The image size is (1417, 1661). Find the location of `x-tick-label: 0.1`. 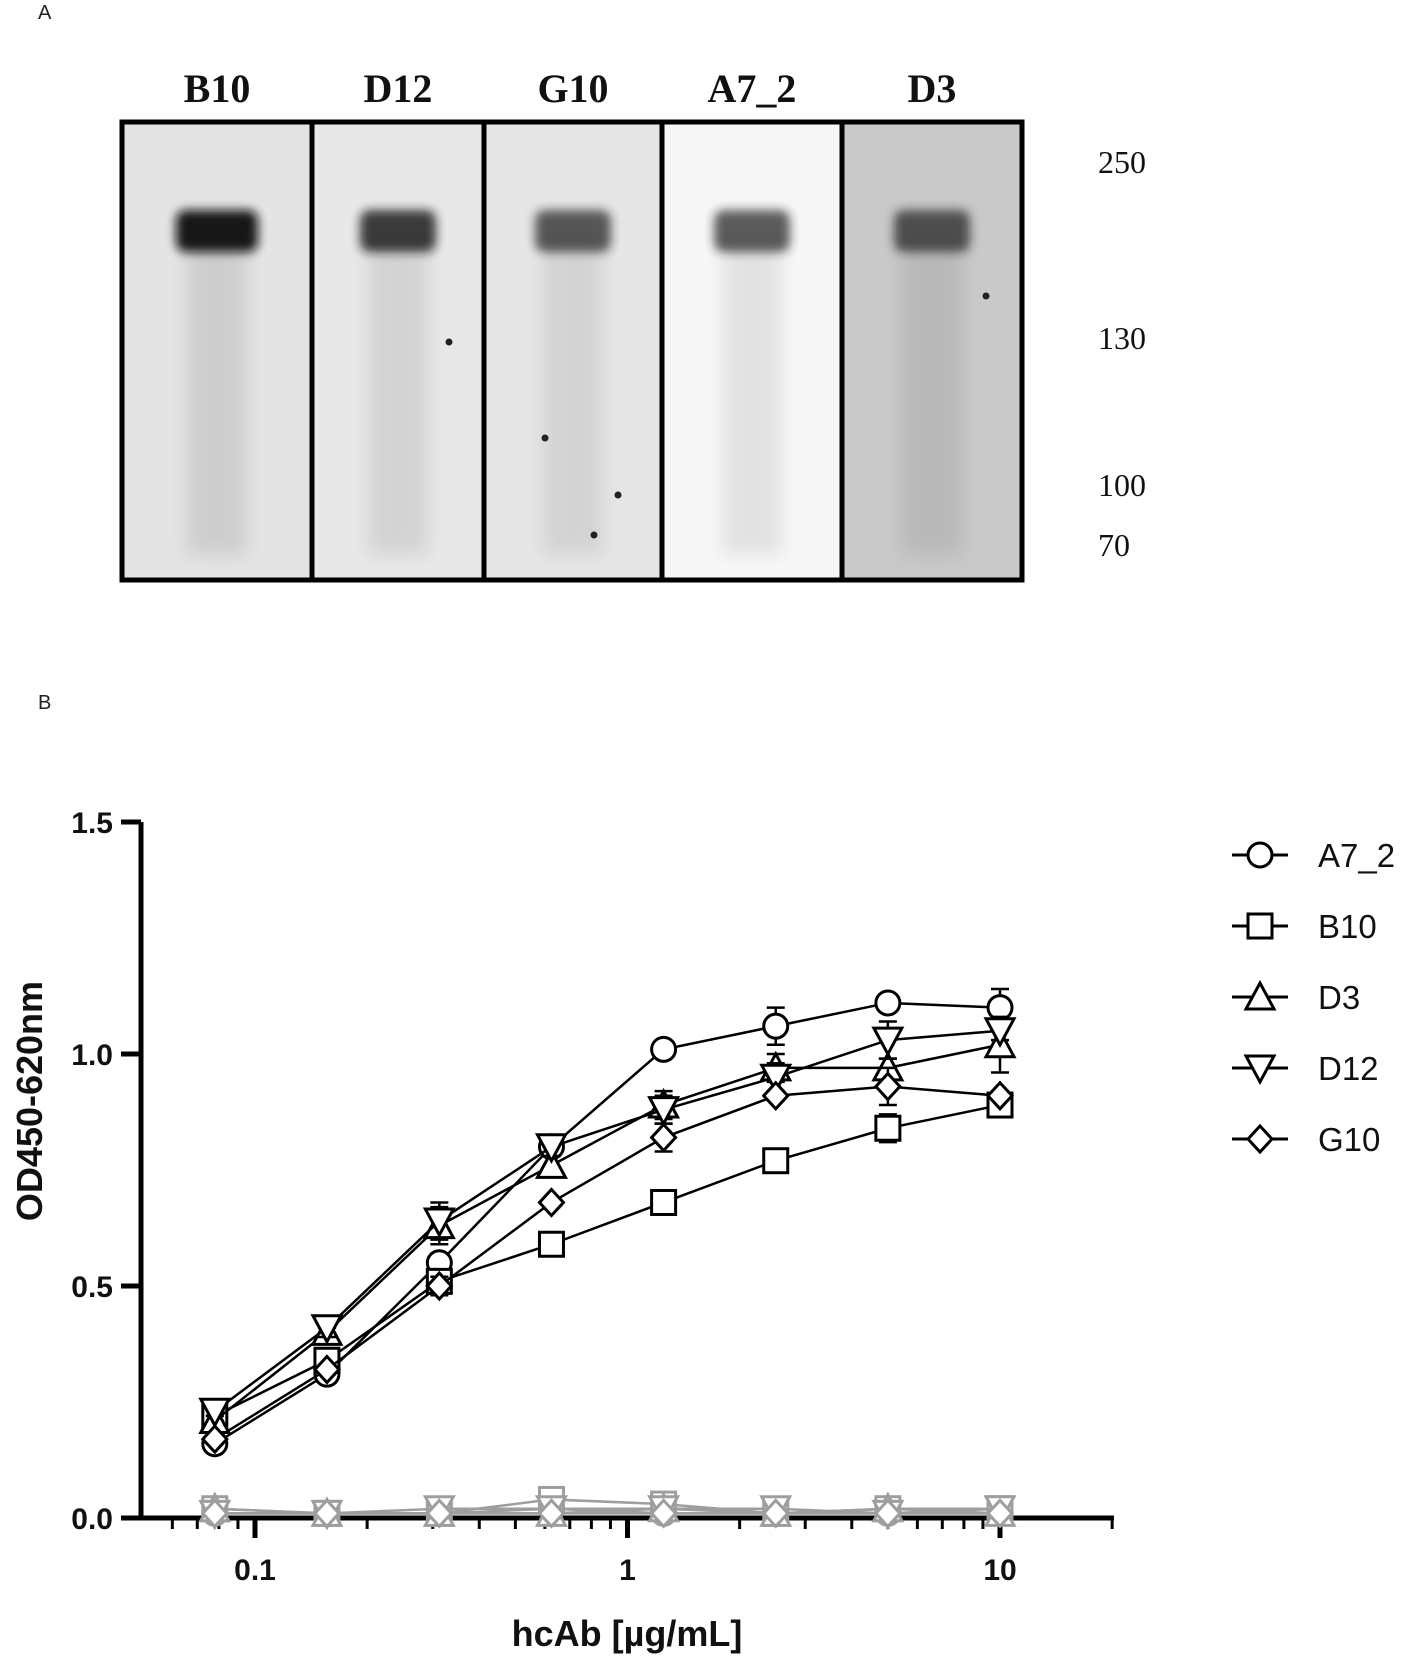

x-tick-label: 0.1 is located at coordinates (255, 1570).